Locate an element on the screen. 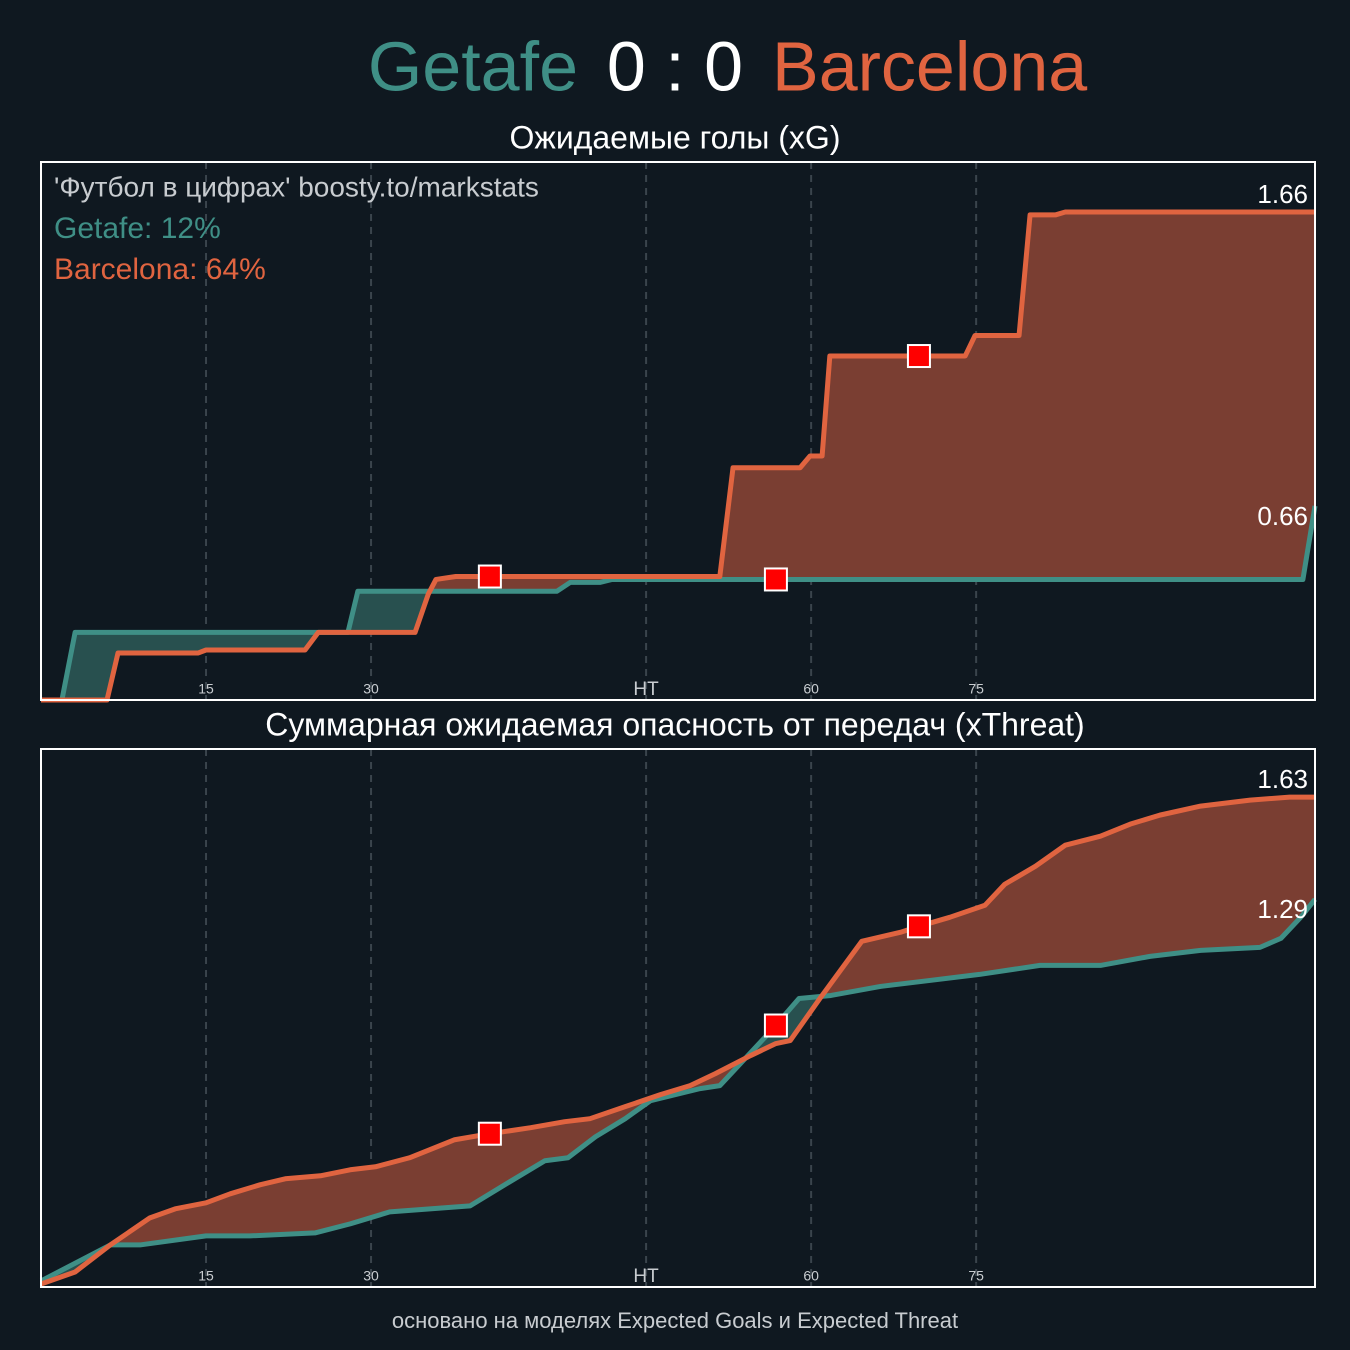  end-value-label: 1.66 is located at coordinates (1282, 194).